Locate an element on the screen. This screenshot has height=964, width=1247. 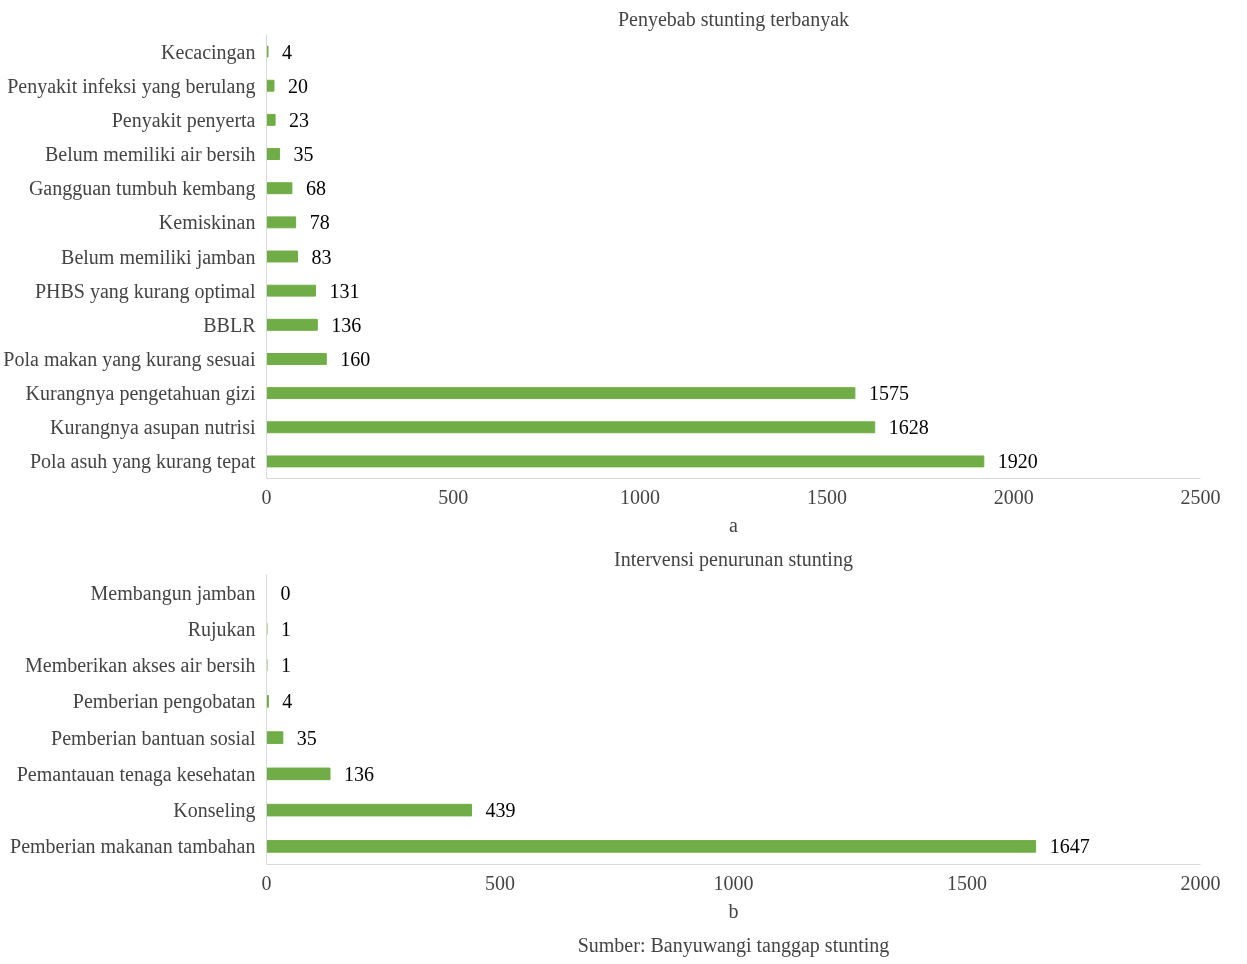
data-label: 131 is located at coordinates (344, 290).